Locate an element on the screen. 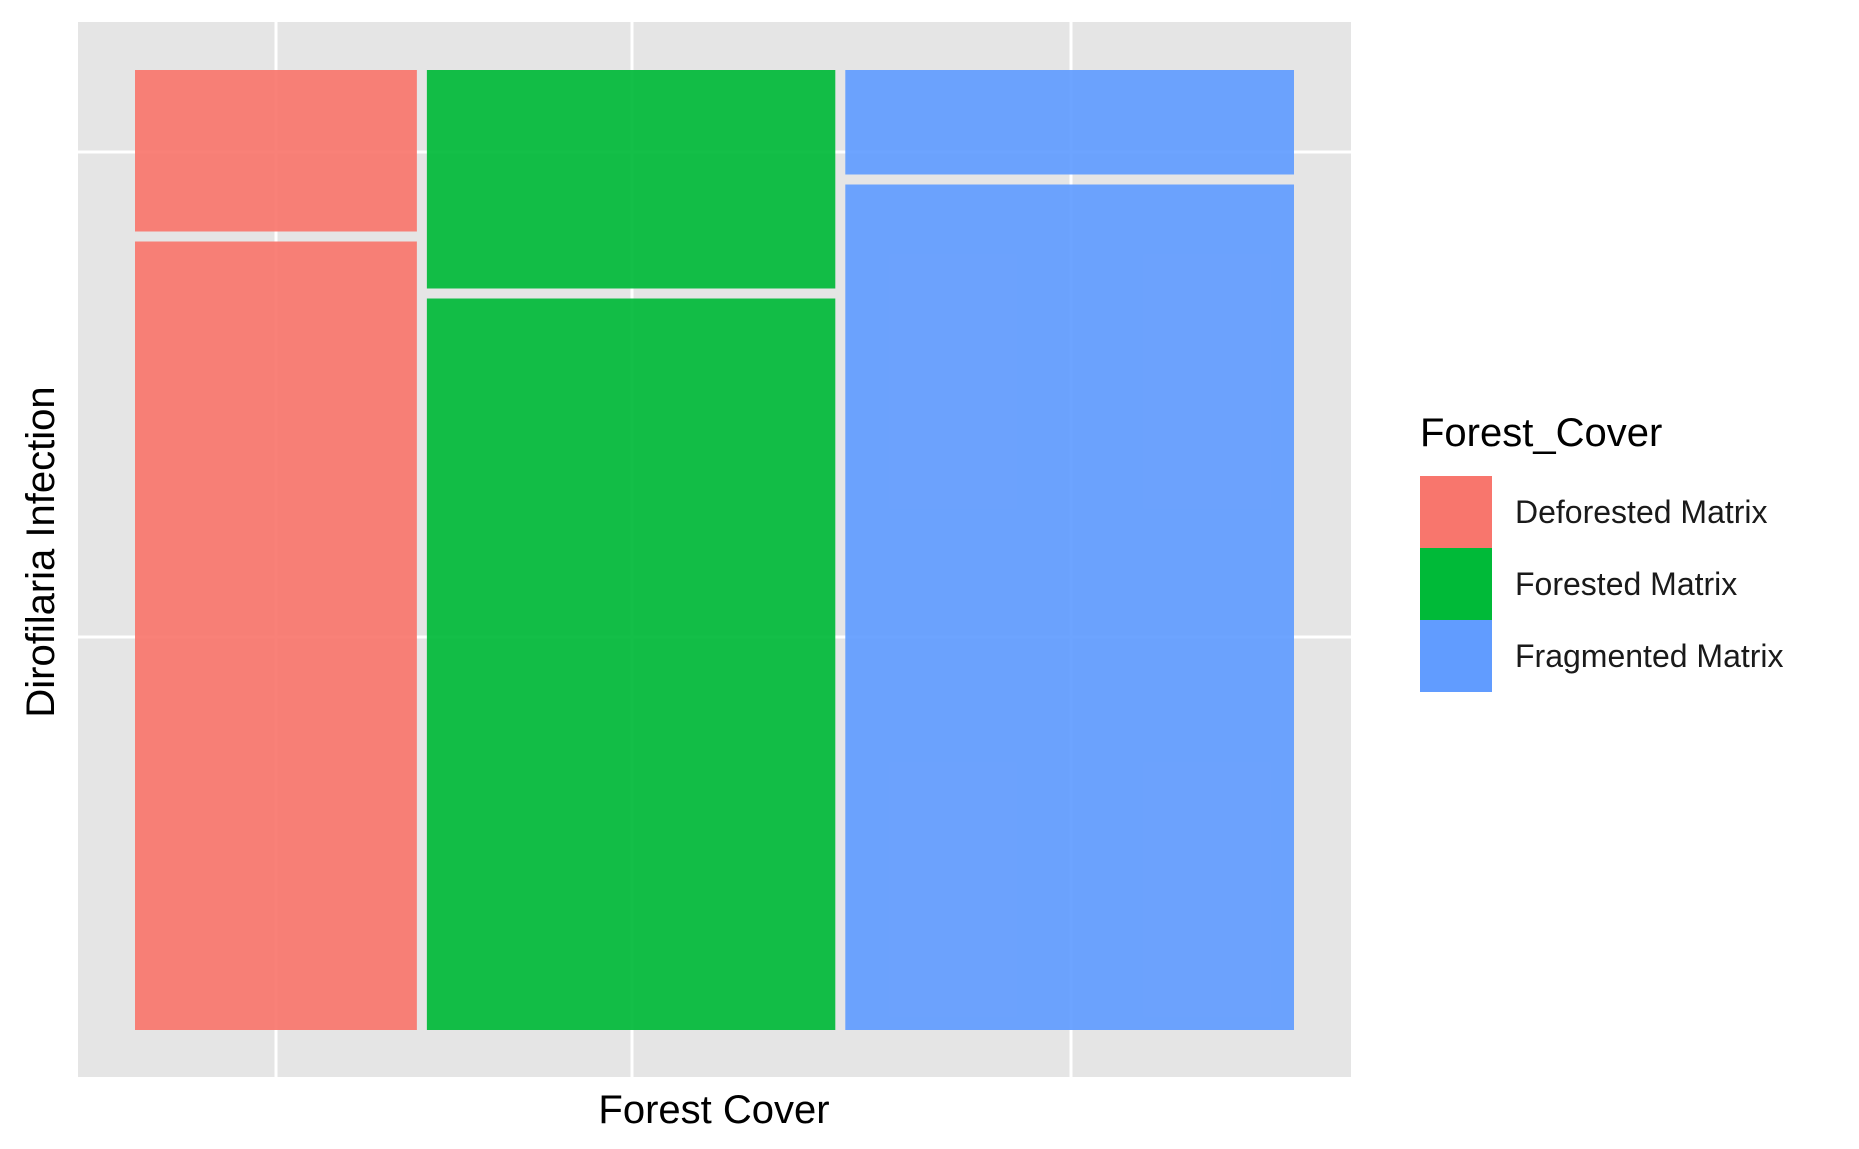 Image resolution: width=1859 pixels, height=1149 pixels. legend-label-1: Deforested Matrix is located at coordinates (1641, 512).